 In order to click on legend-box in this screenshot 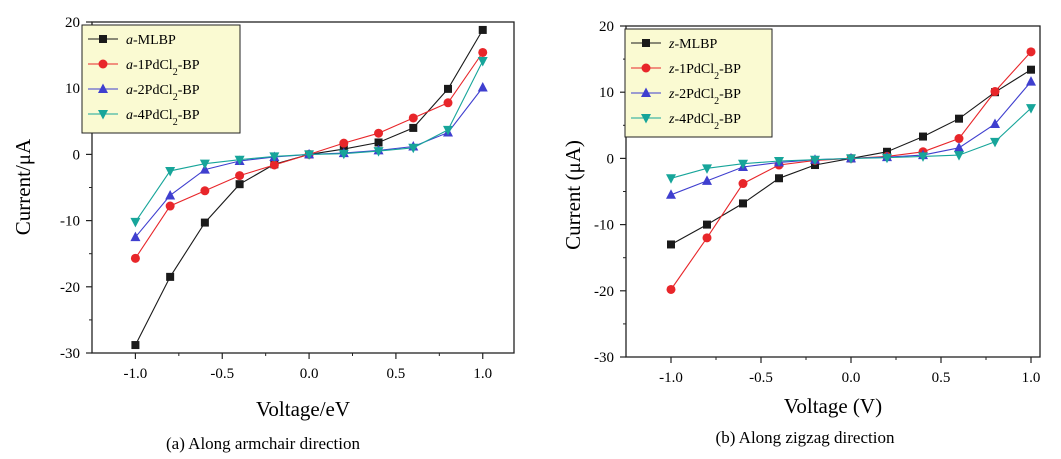, I will do `click(161, 79)`.